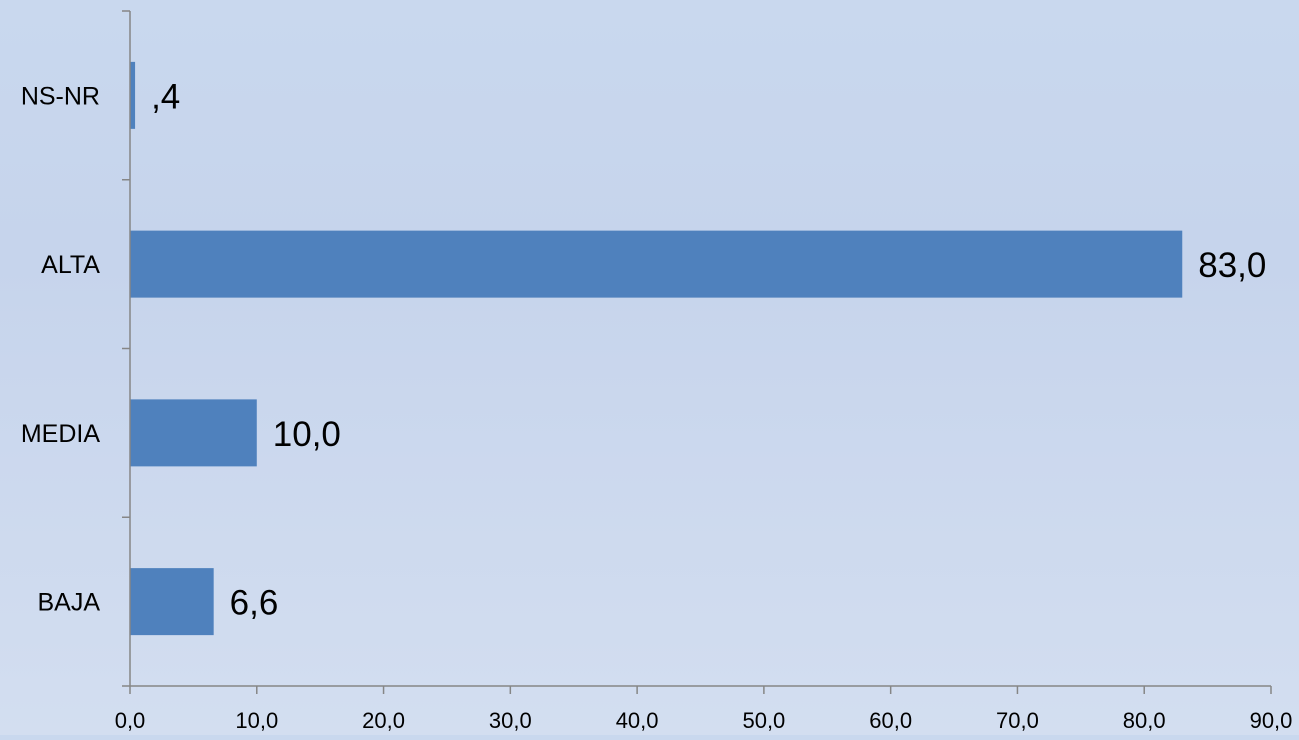  I want to click on category-label: BAJA, so click(68, 603).